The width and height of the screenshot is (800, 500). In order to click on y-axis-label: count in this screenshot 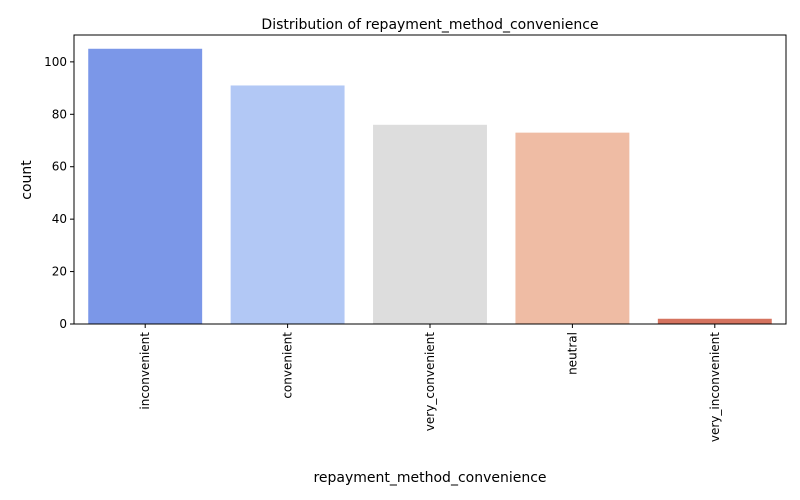, I will do `click(27, 180)`.